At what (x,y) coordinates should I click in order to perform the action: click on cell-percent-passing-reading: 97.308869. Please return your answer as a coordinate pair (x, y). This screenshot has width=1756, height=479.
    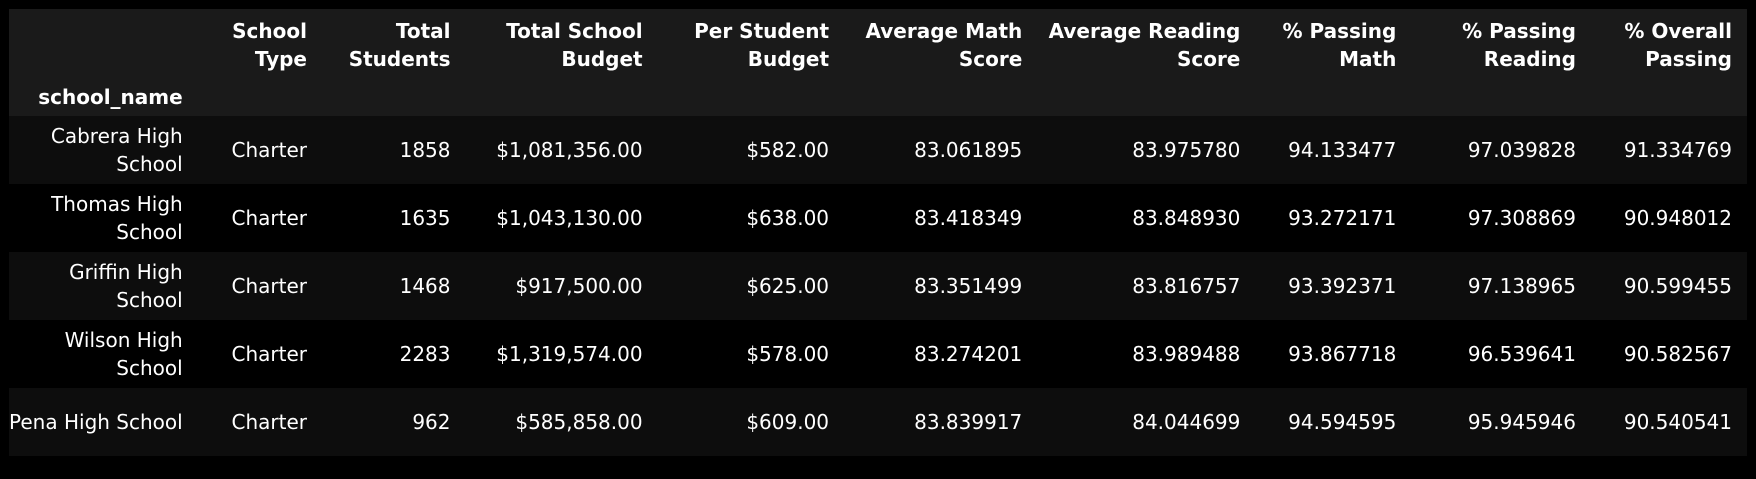
    Looking at the image, I should click on (1521, 218).